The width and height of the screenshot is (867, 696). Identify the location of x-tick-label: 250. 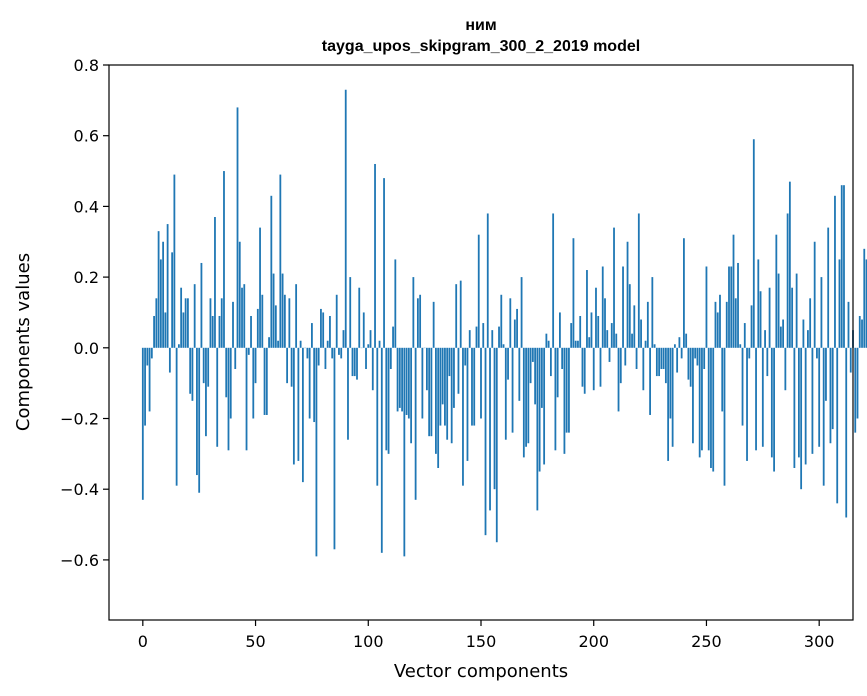
(706, 641).